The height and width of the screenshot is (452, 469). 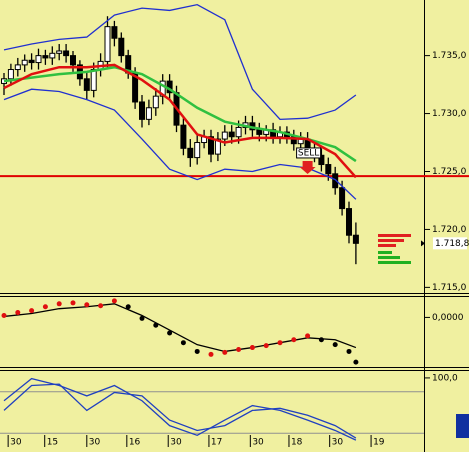 I want to click on signal-label: SELL, so click(x=308, y=153).